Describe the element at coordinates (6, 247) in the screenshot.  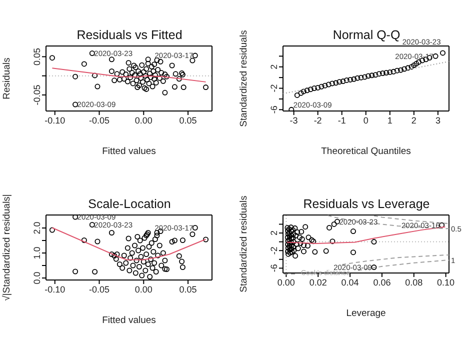
I see `y-axis-title: √|Standardized residuals|` at that location.